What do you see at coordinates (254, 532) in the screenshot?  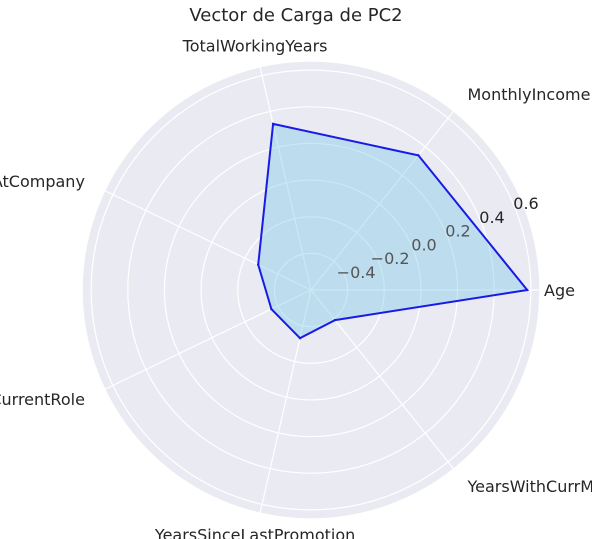 I see `category-label: YearsSinceLastPromotion` at bounding box center [254, 532].